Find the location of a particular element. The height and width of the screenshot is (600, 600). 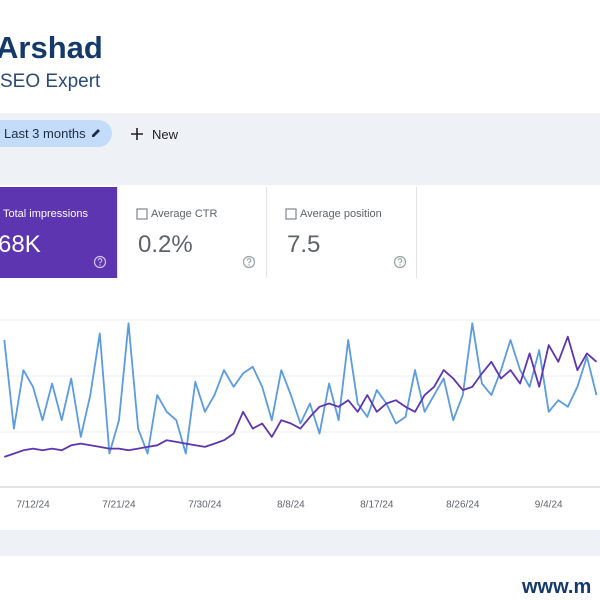

metric-card: Average CTR 0.2% is located at coordinates (192, 232).